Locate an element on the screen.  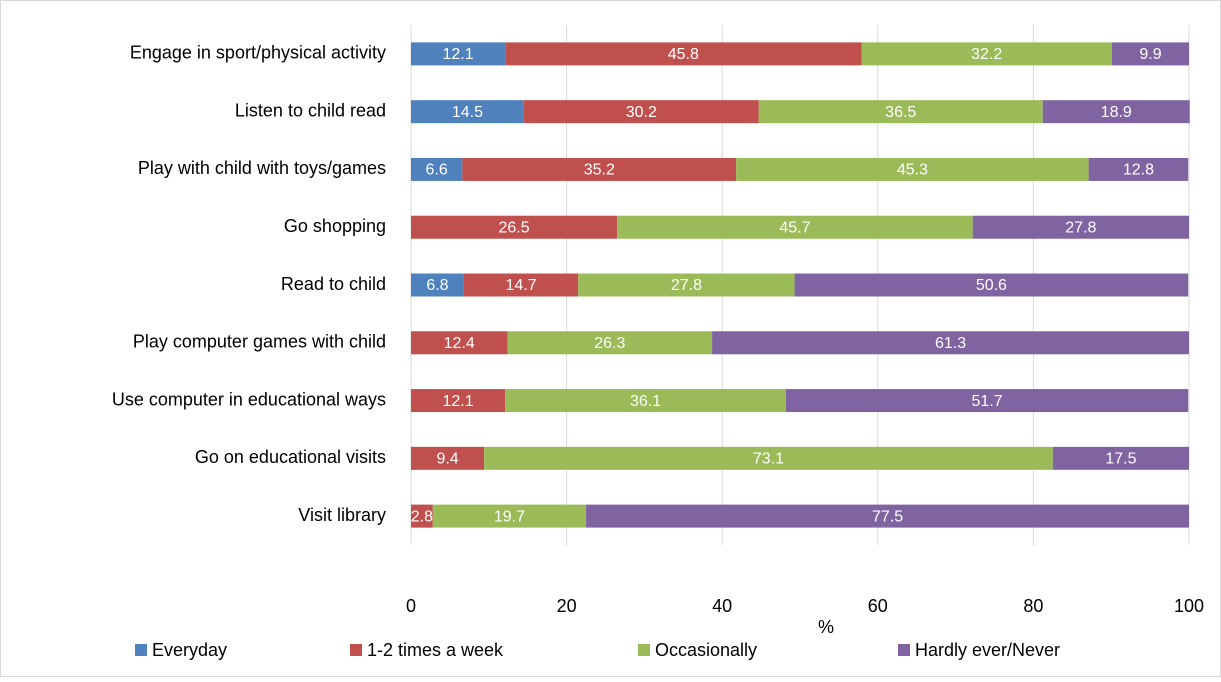
data-label: 30.2 is located at coordinates (641, 112).